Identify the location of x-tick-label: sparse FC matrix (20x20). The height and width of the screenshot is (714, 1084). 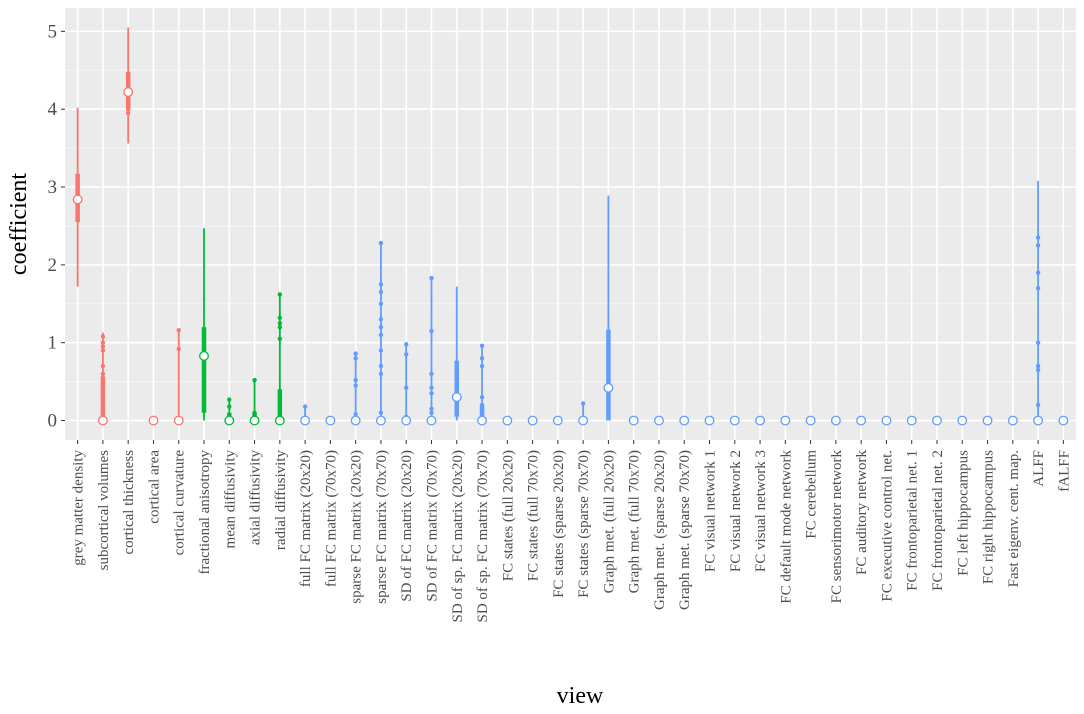
(357, 527).